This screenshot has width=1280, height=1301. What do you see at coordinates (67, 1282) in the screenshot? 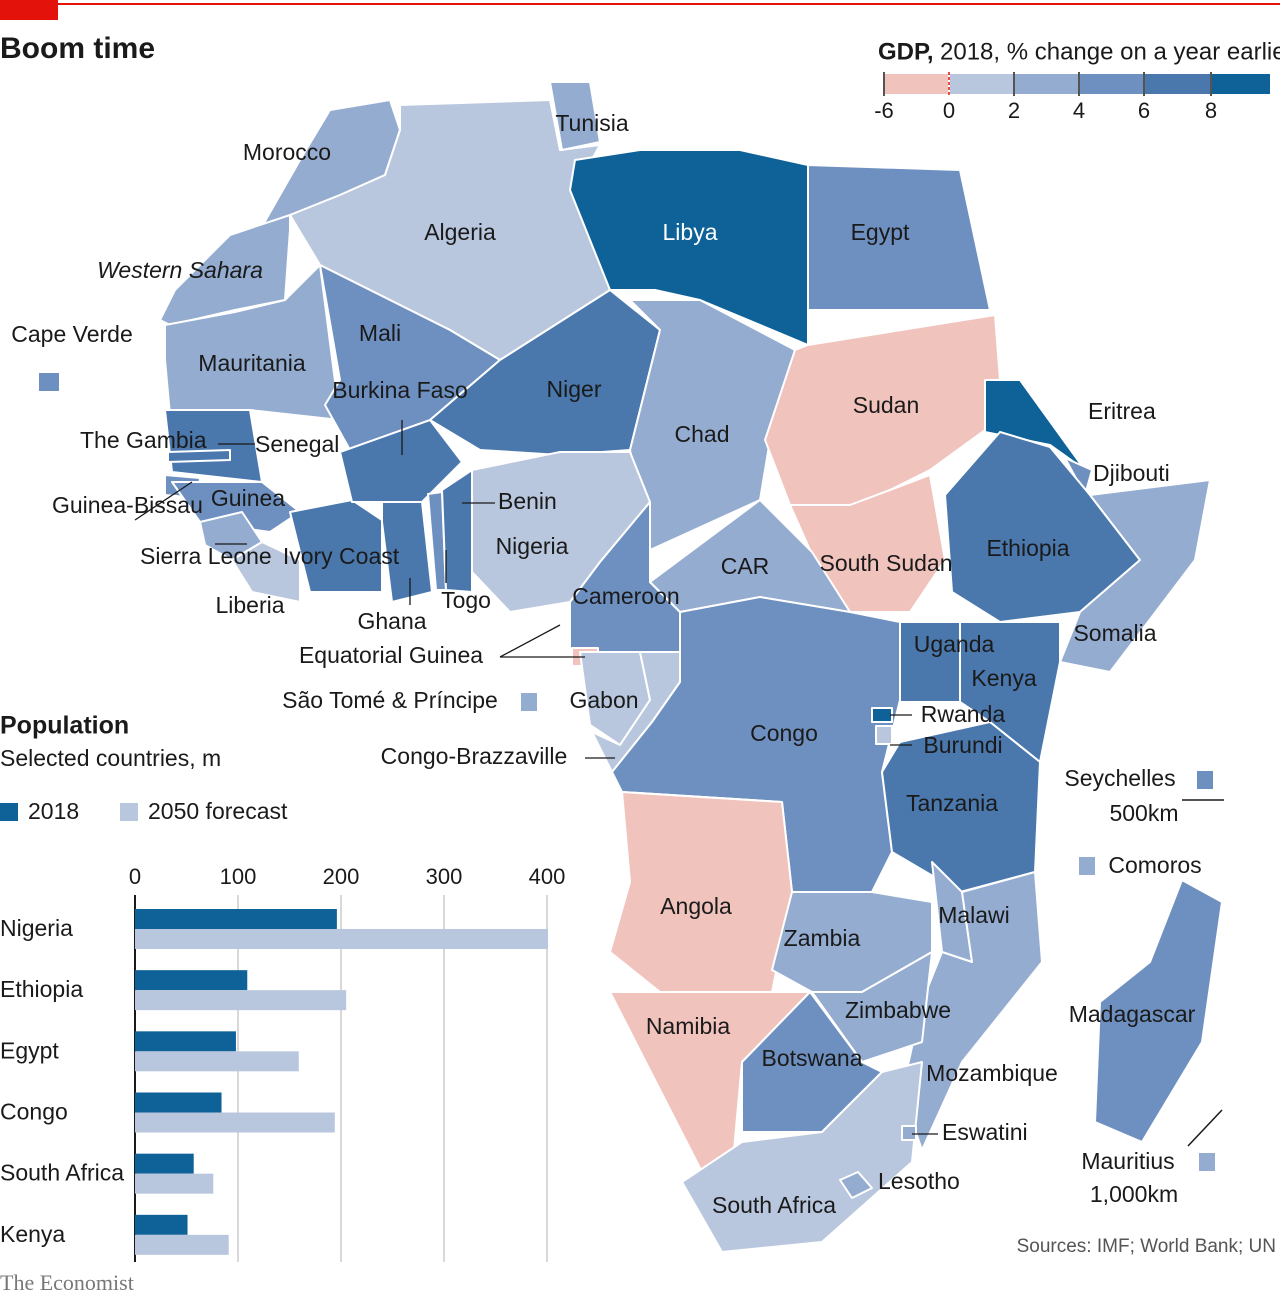
I see `brand: The Economist` at bounding box center [67, 1282].